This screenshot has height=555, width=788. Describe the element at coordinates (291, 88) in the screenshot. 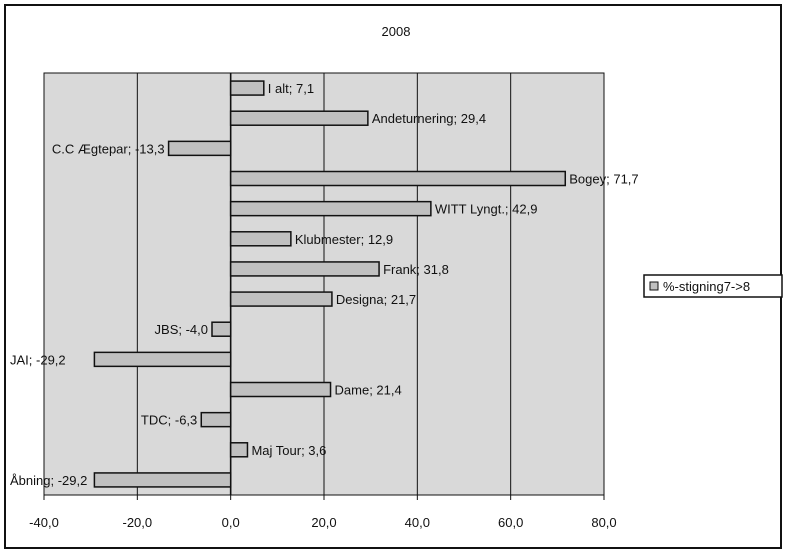

I see `data-label: I alt; 7,1` at that location.